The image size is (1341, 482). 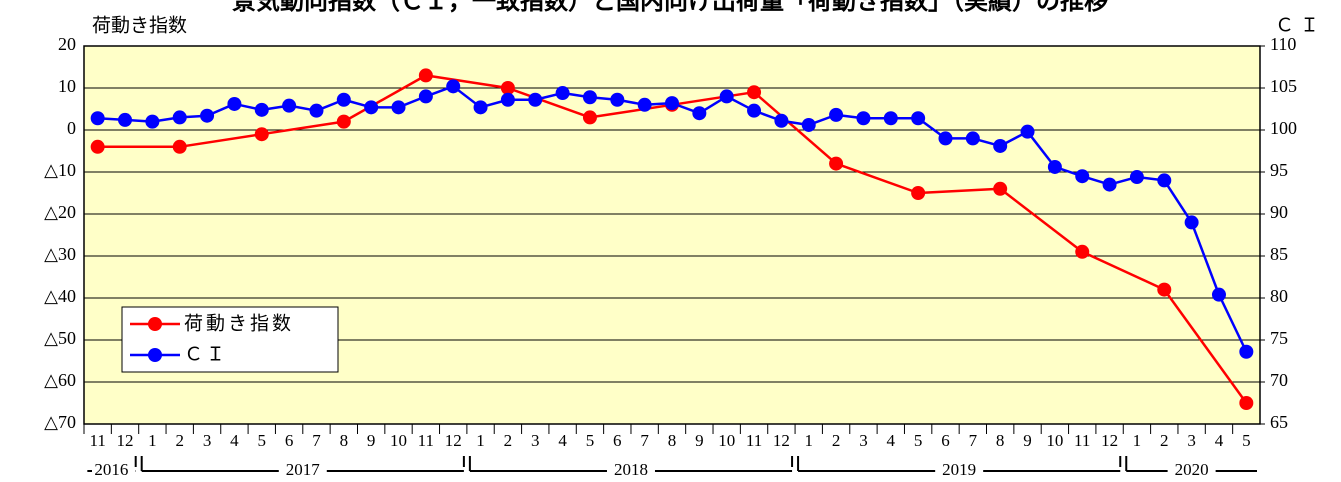 What do you see at coordinates (60, 212) in the screenshot?
I see `y-tick-label: △20` at bounding box center [60, 212].